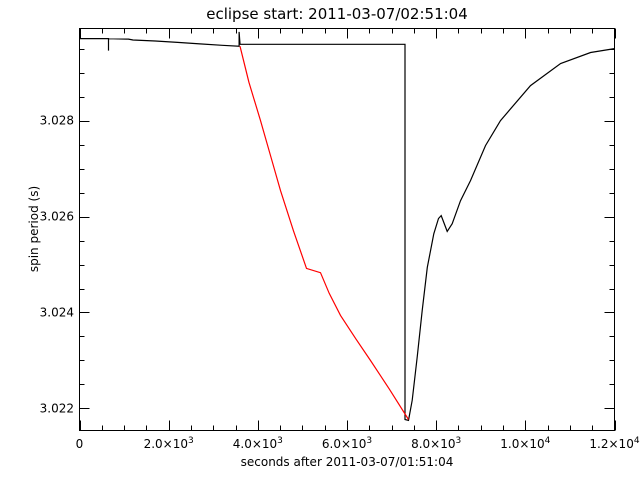 This screenshot has height=480, width=640. What do you see at coordinates (57, 121) in the screenshot?
I see `y-tick-label: 3.028` at bounding box center [57, 121].